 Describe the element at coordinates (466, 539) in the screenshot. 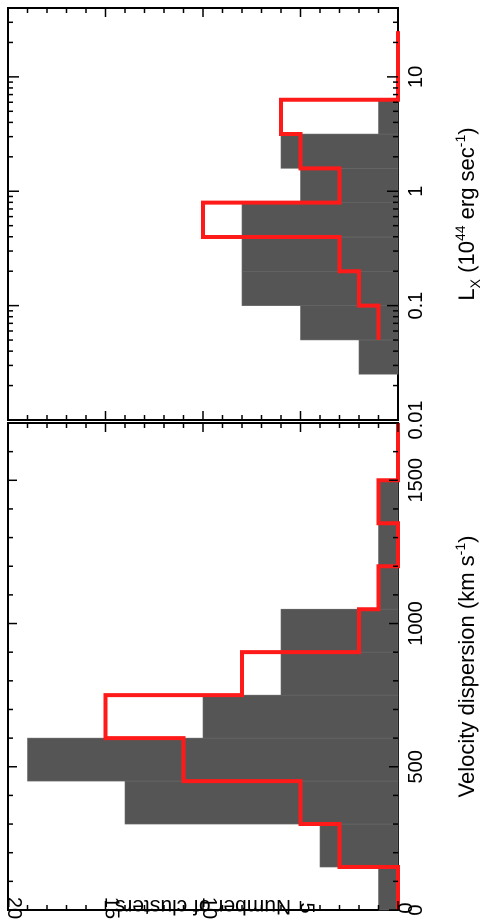

I see `velocity-label-close: )` at that location.